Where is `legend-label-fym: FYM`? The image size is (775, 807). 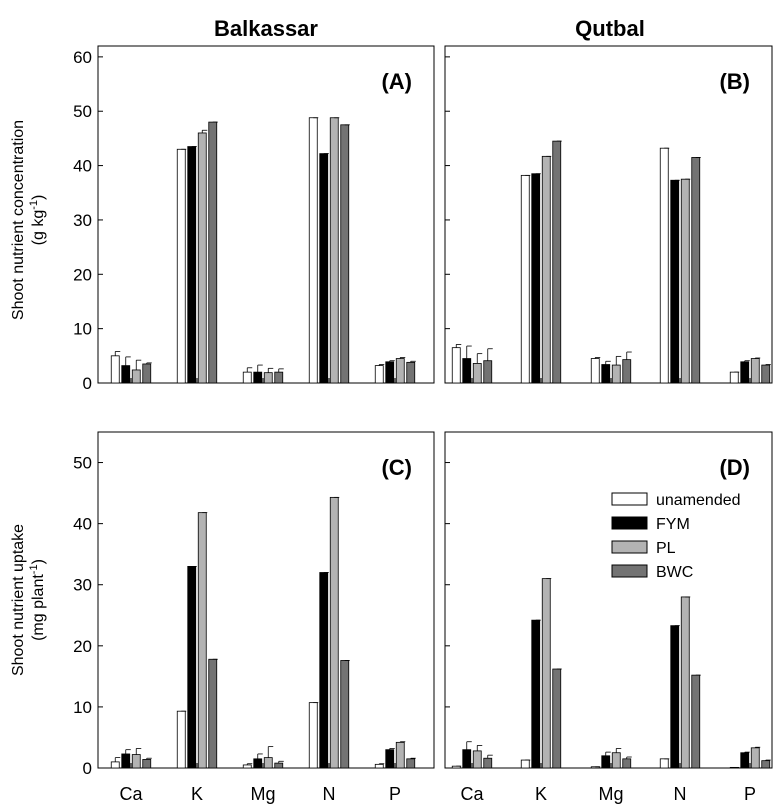 legend-label-fym: FYM is located at coordinates (673, 524).